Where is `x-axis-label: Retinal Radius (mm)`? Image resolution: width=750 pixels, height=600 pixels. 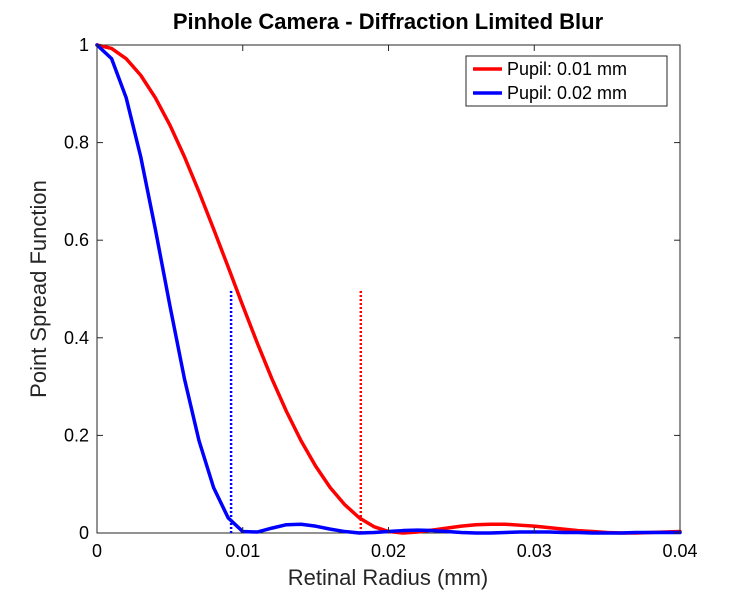 x-axis-label: Retinal Radius (mm) is located at coordinates (388, 577).